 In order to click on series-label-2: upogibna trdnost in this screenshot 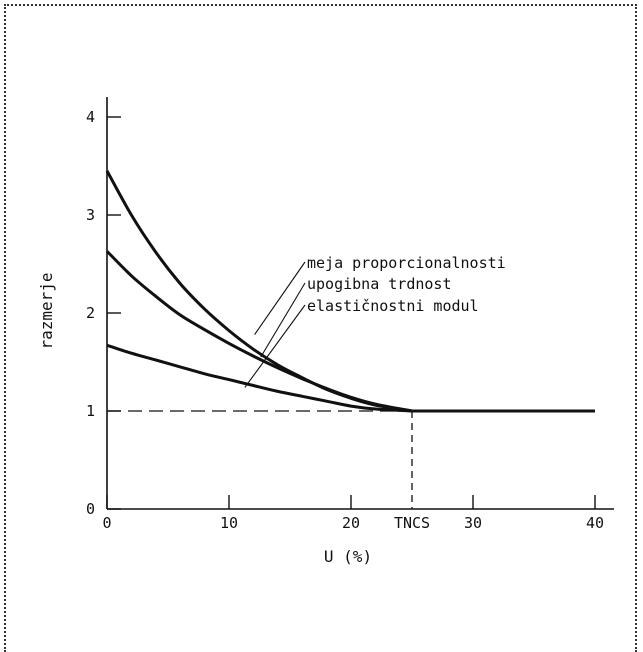, I will do `click(379, 284)`.